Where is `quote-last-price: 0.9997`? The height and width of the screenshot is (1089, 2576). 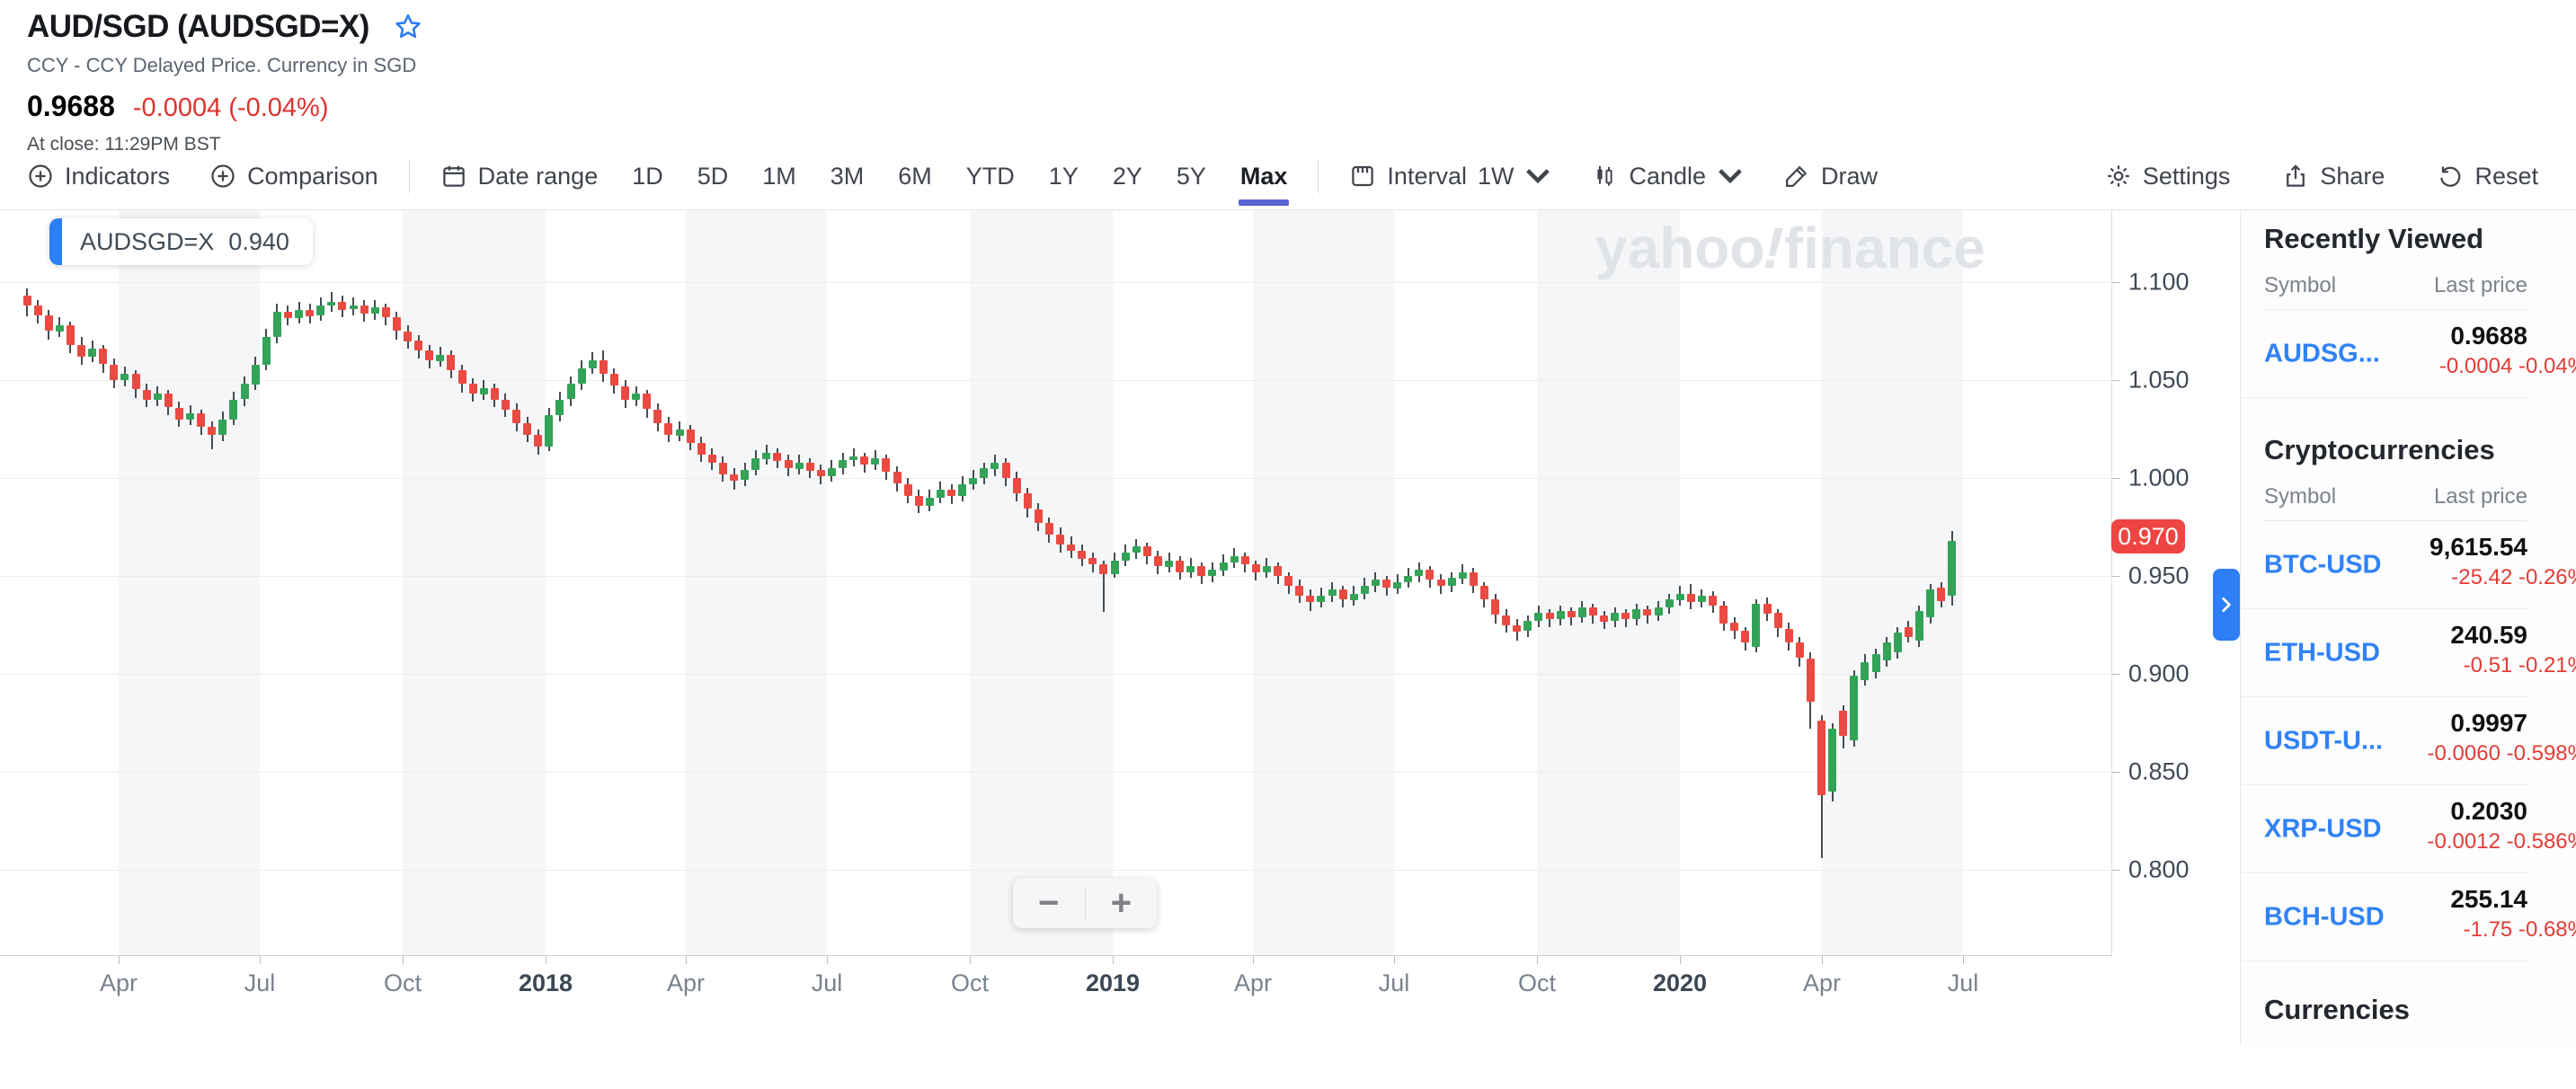
quote-last-price: 0.9997 is located at coordinates (2488, 723).